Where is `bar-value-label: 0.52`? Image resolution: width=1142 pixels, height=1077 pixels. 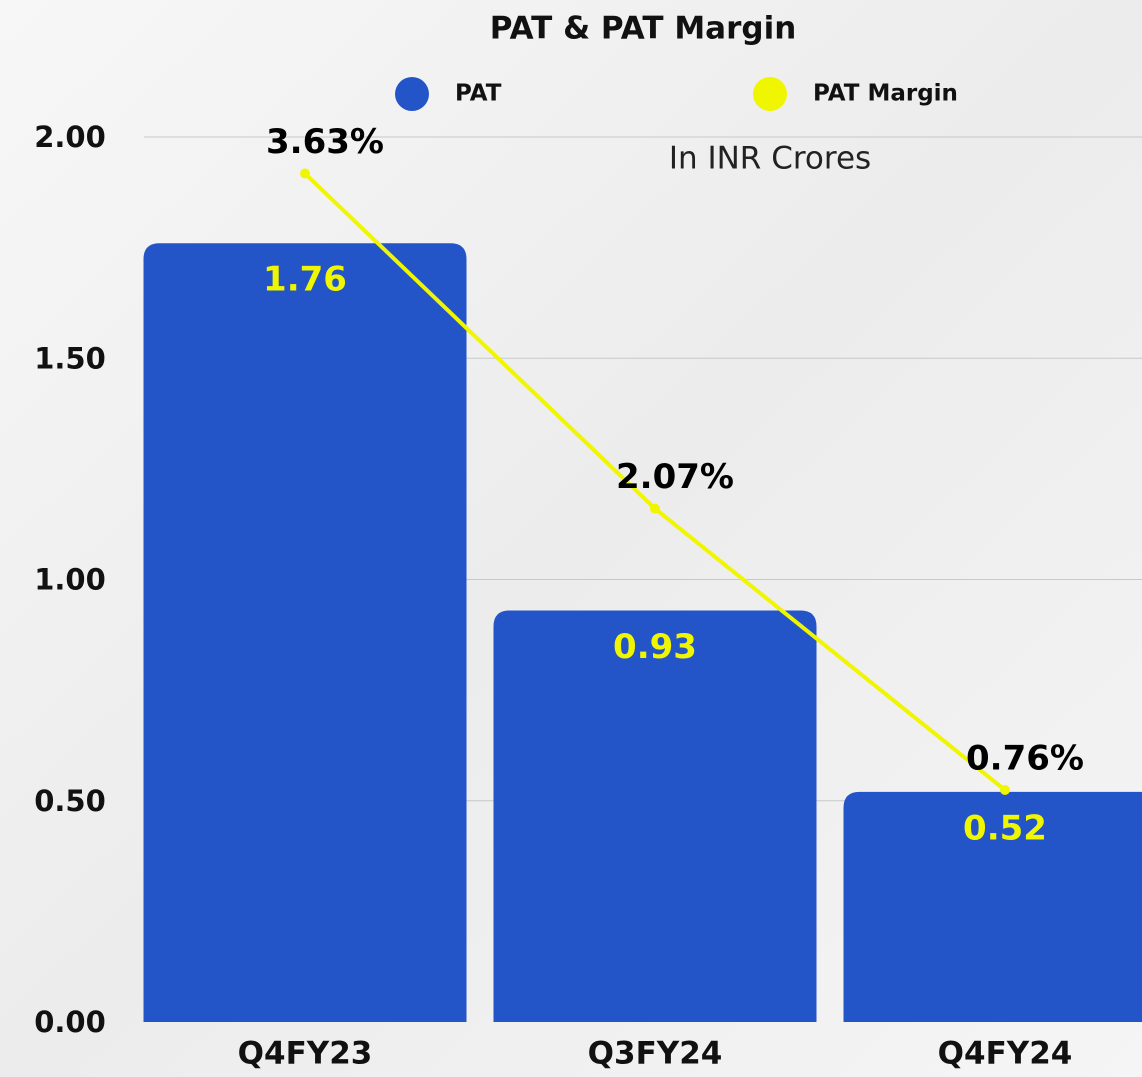
bar-value-label: 0.52 is located at coordinates (1005, 828).